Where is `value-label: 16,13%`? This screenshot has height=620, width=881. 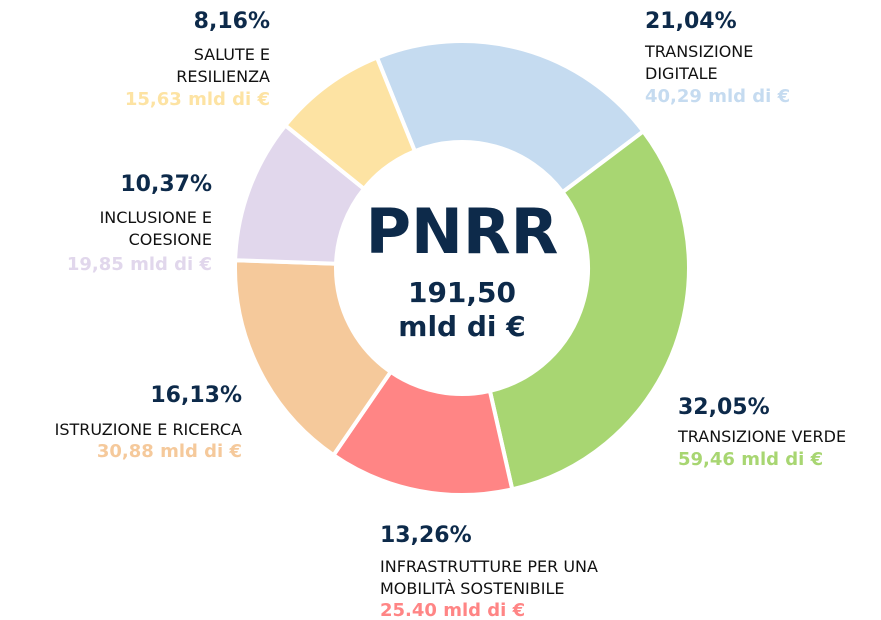
value-label: 16,13% is located at coordinates (196, 395).